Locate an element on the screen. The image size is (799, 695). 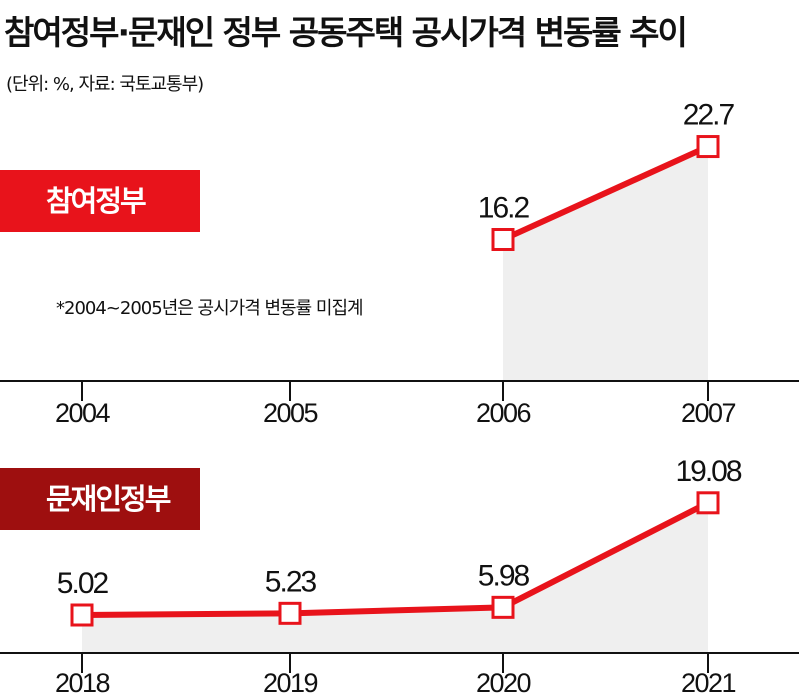
x-tick-label-1-2: 2020 is located at coordinates (503, 681).